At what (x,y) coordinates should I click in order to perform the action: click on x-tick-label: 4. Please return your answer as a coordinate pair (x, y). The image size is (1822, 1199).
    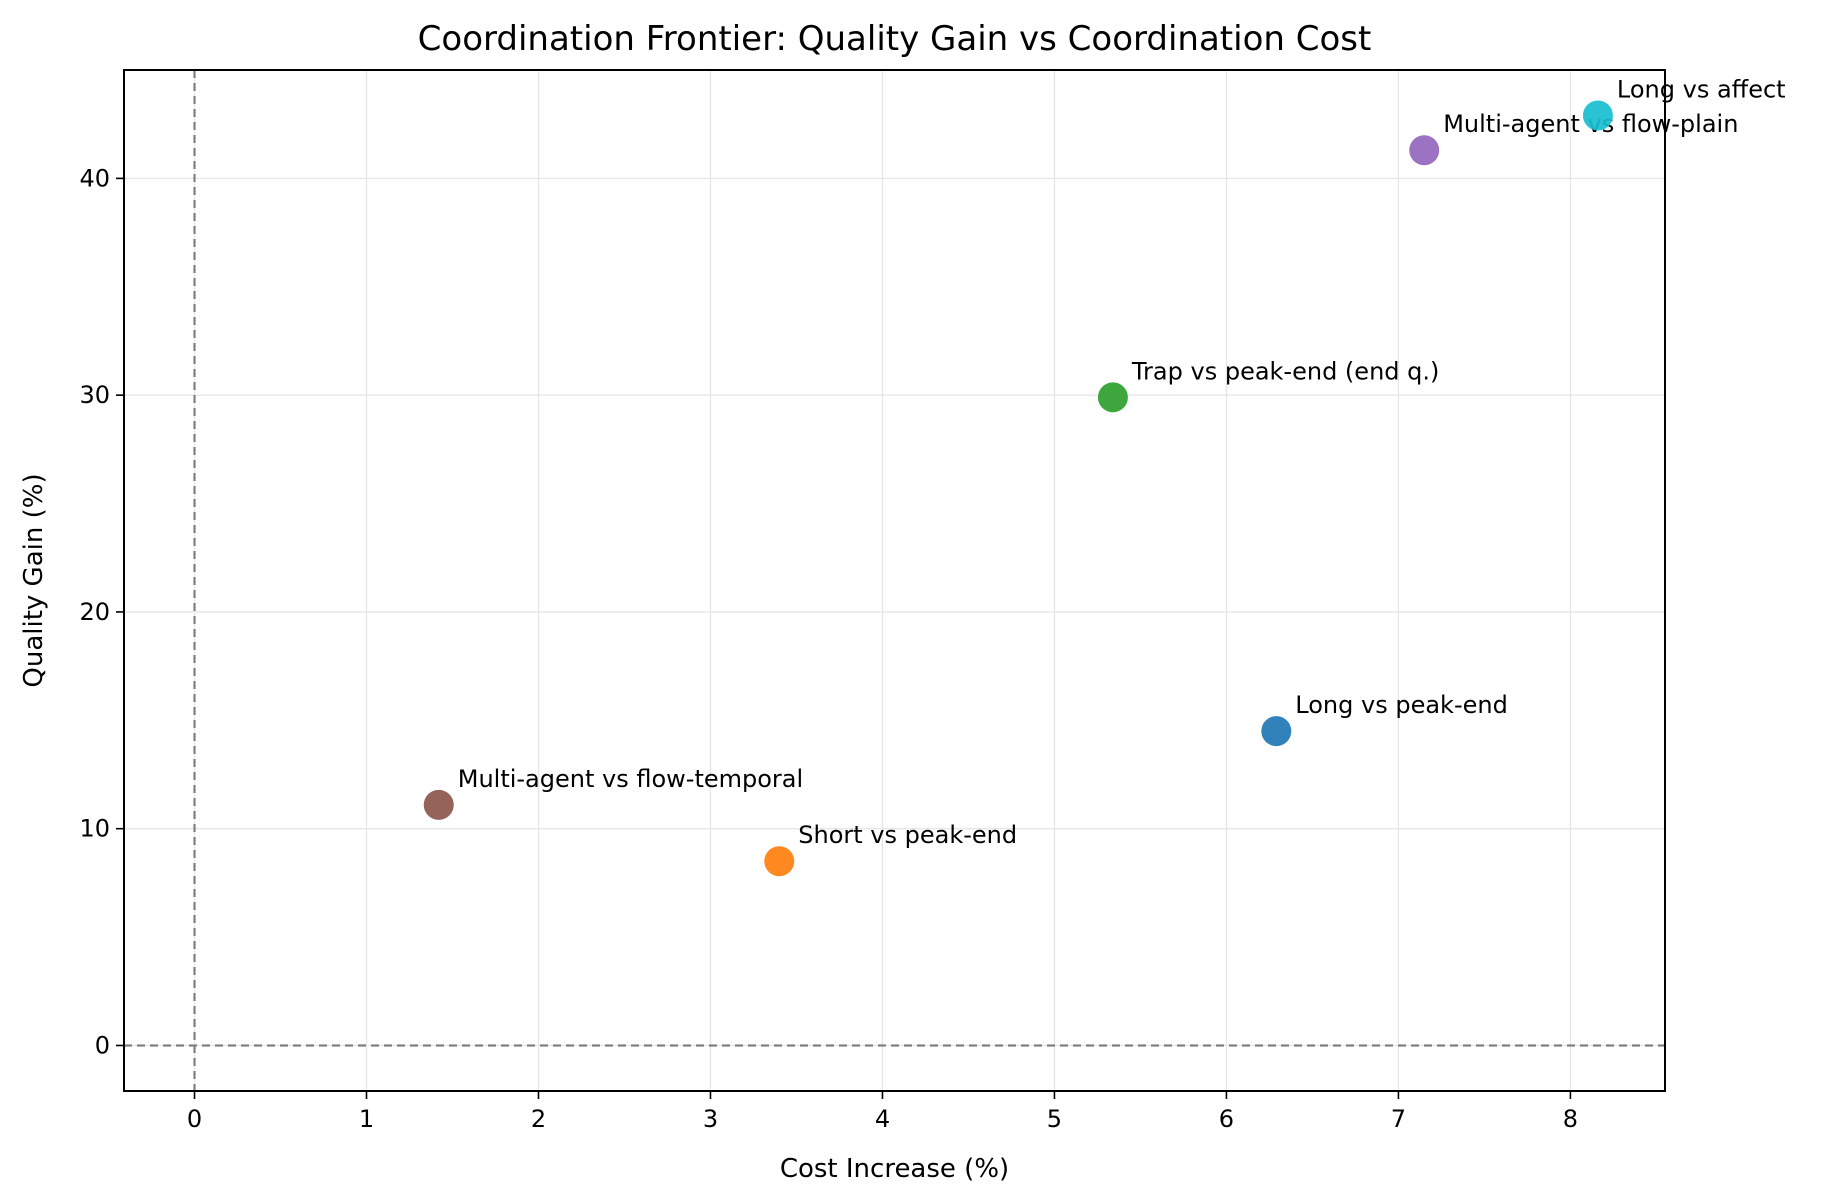
    Looking at the image, I should click on (882, 1119).